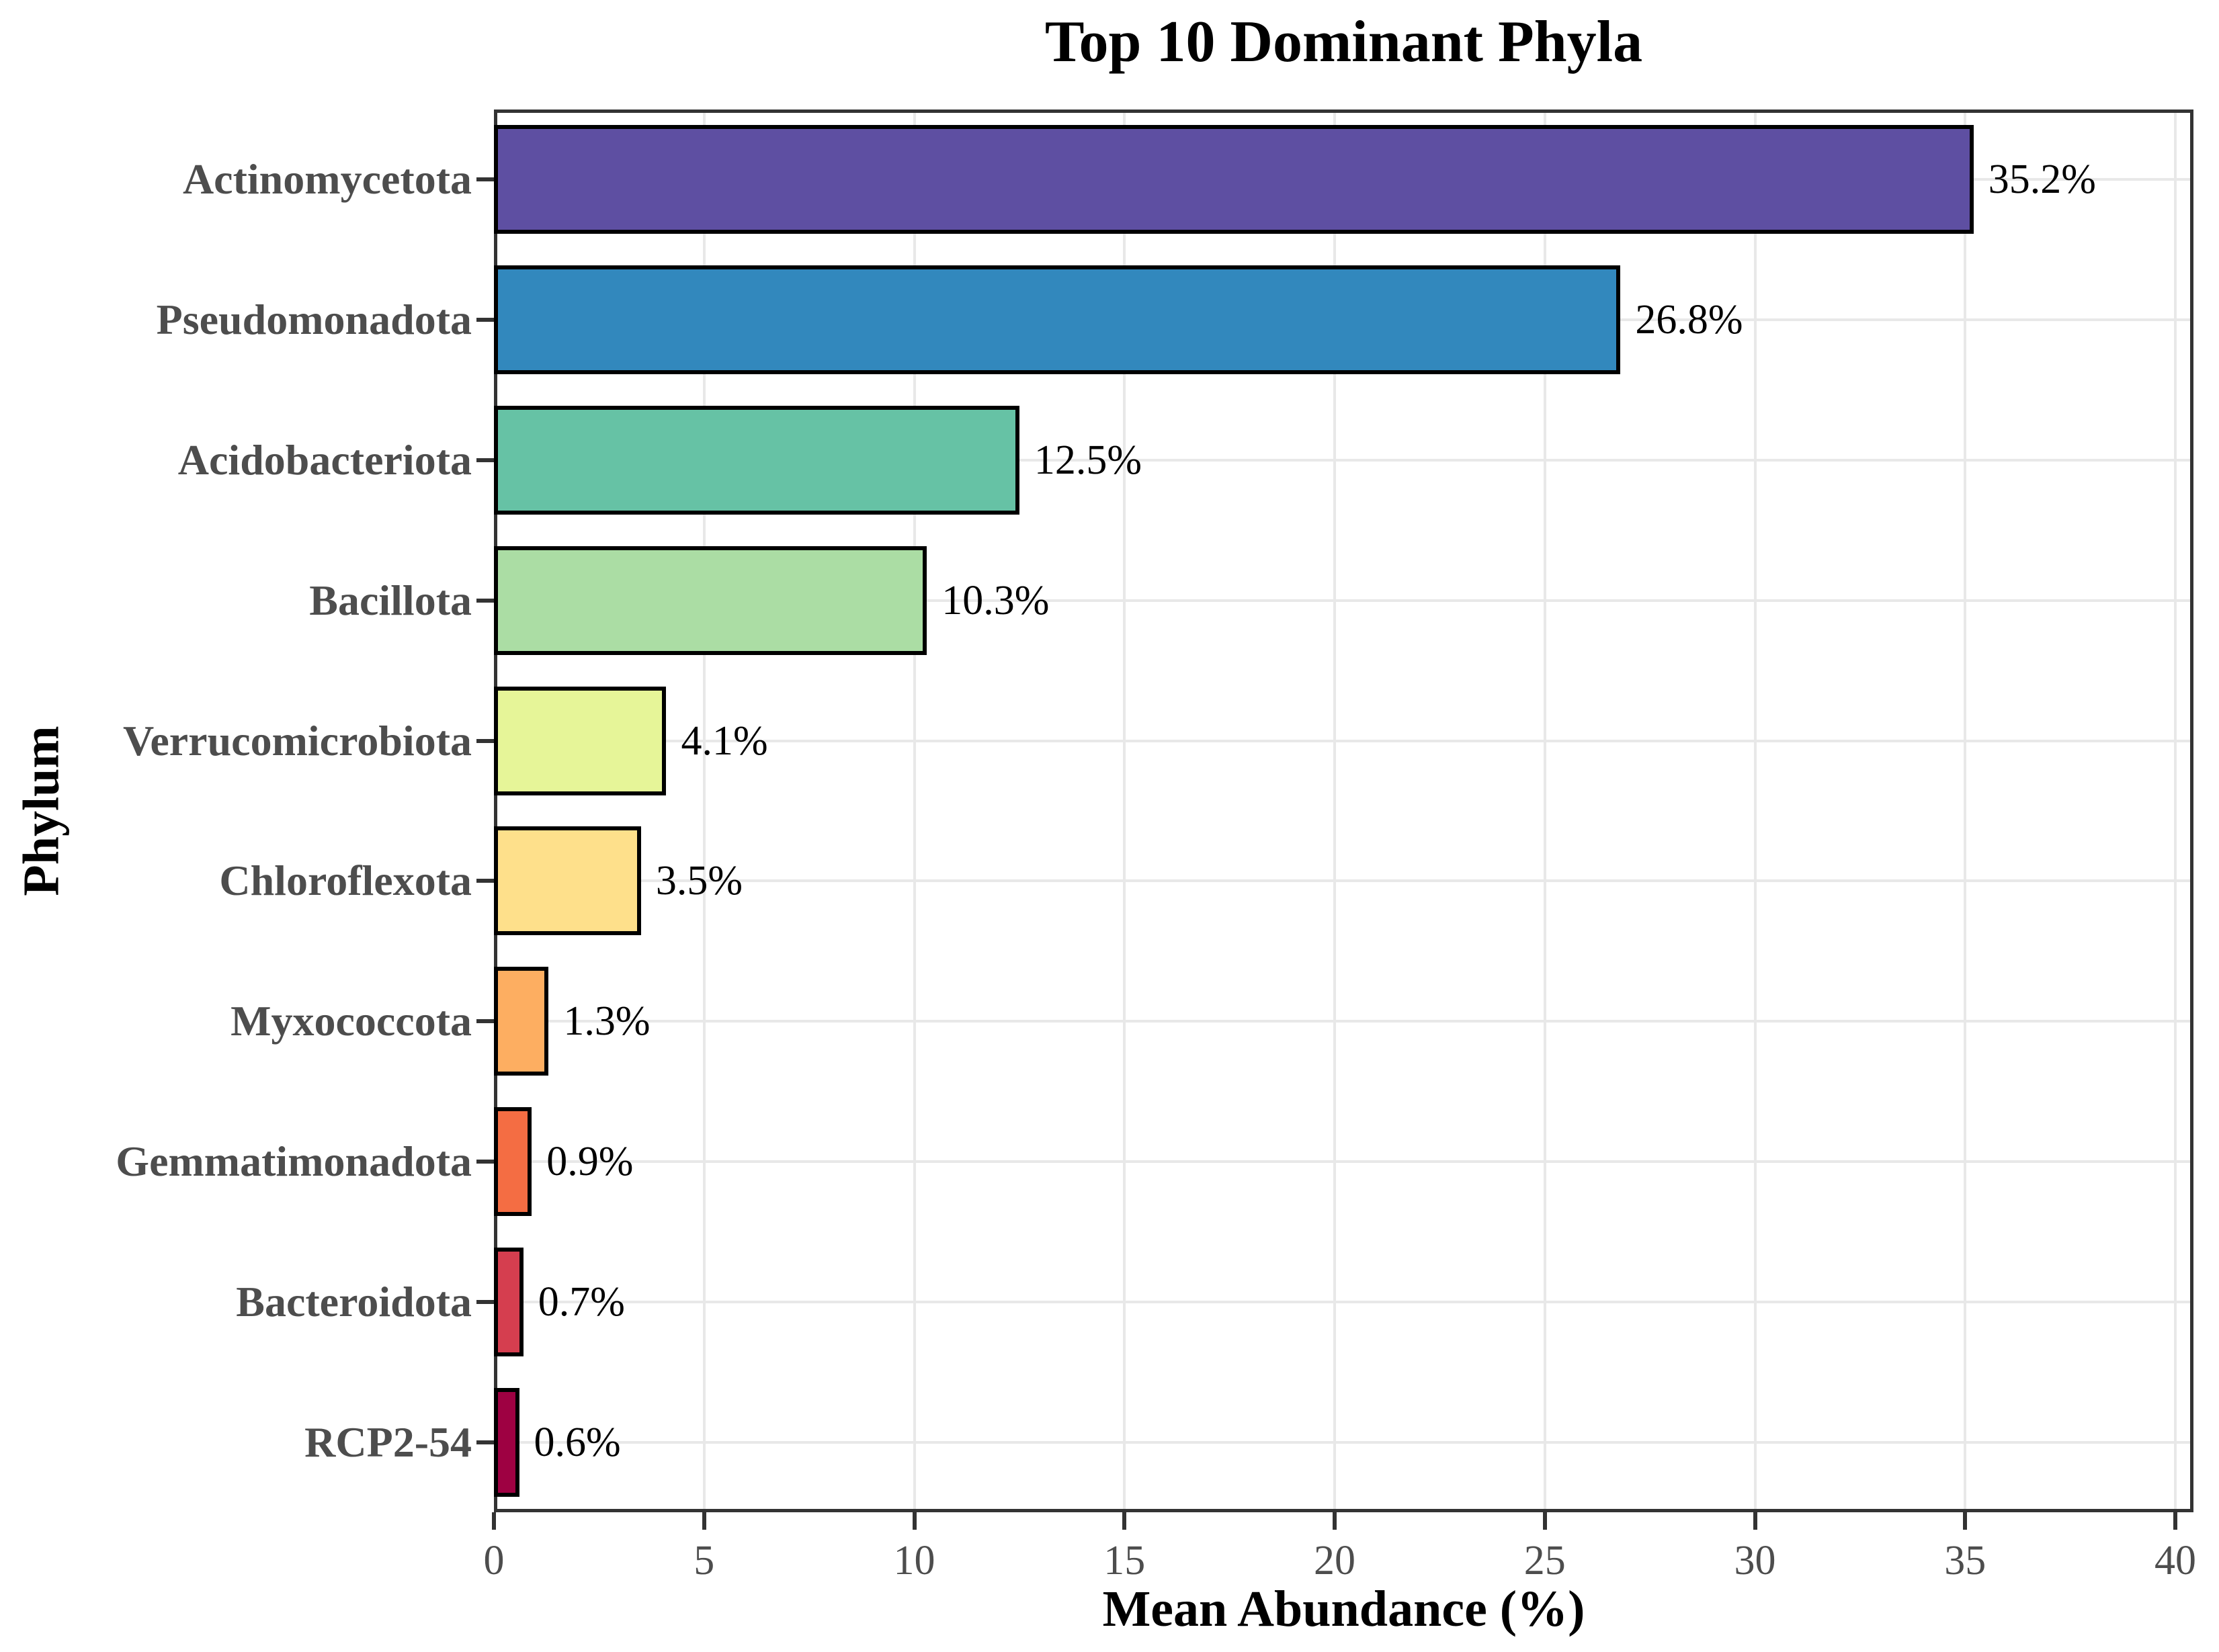 This screenshot has height=1652, width=2219. I want to click on y-axis-category-label: Acidobacteriota, so click(324, 460).